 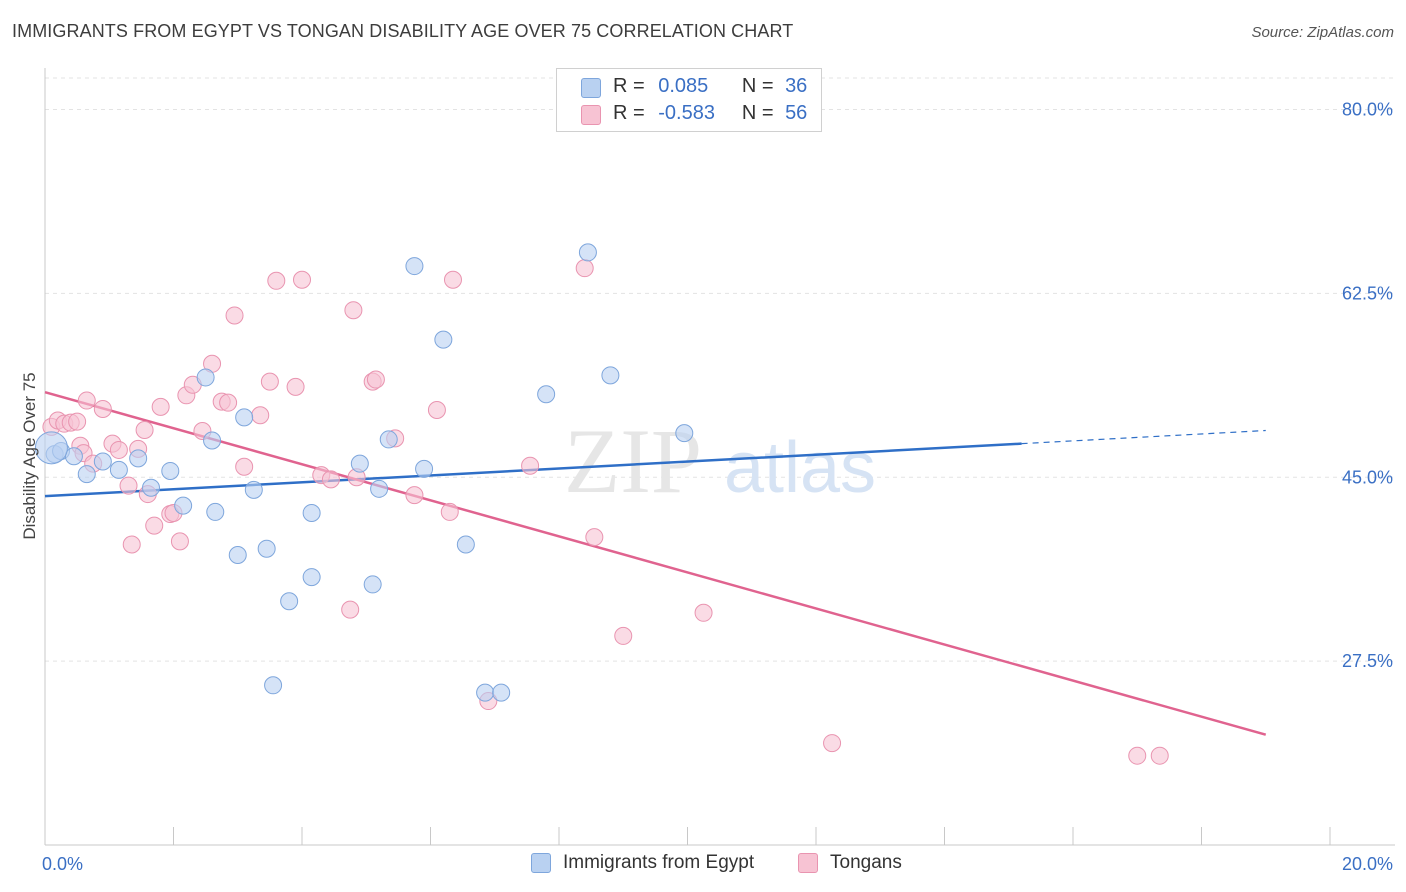 What do you see at coordinates (1367, 864) in the screenshot?
I see `x-tick-label: 20.0%` at bounding box center [1367, 864].